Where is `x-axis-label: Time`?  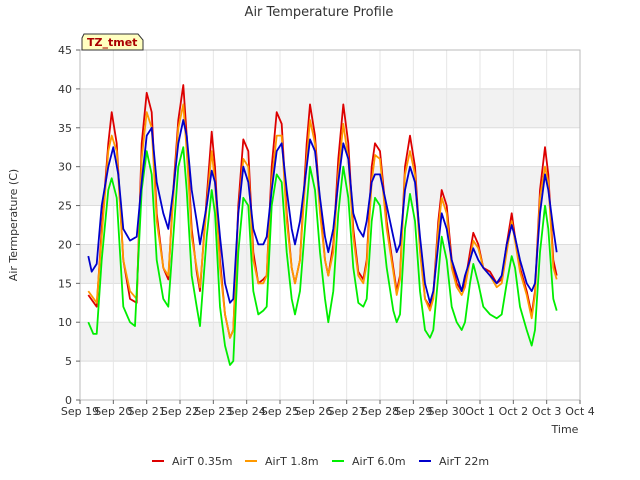 x-axis-label: Time is located at coordinates (565, 429).